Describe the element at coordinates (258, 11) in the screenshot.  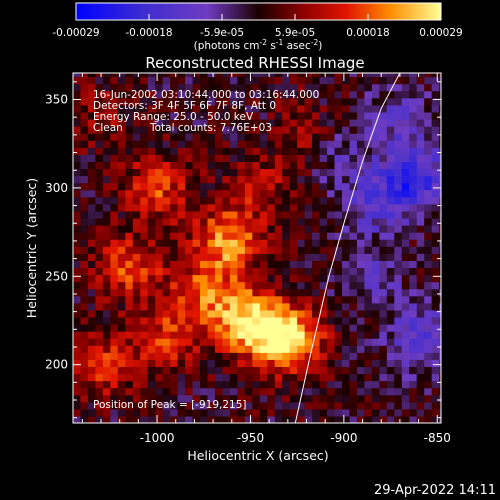
I see `colorbar-strip` at that location.